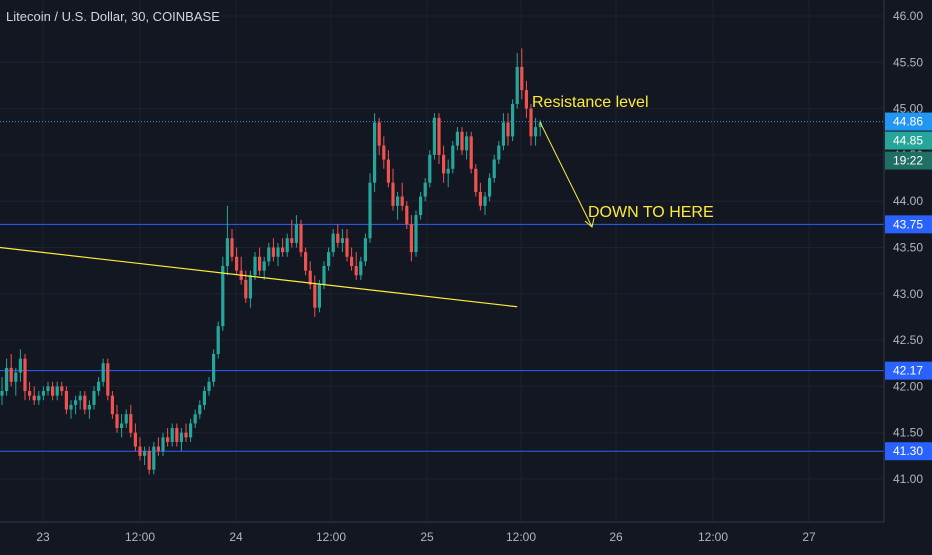 The height and width of the screenshot is (555, 932). What do you see at coordinates (908, 62) in the screenshot?
I see `price-tick-label: 45.50` at bounding box center [908, 62].